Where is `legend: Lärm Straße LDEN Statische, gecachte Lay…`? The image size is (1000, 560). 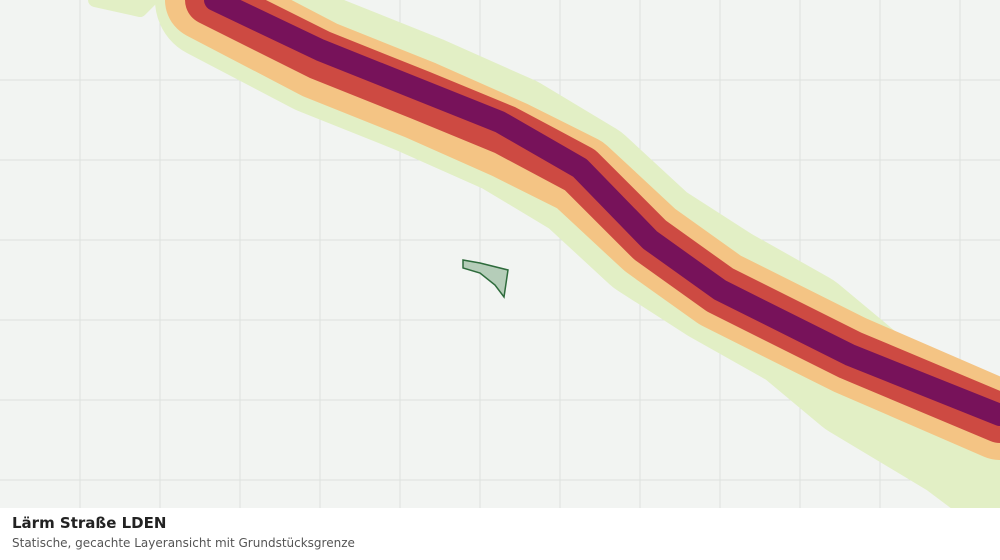
legend: Lärm Straße LDEN Statische, gecachte Lay… is located at coordinates (500, 534).